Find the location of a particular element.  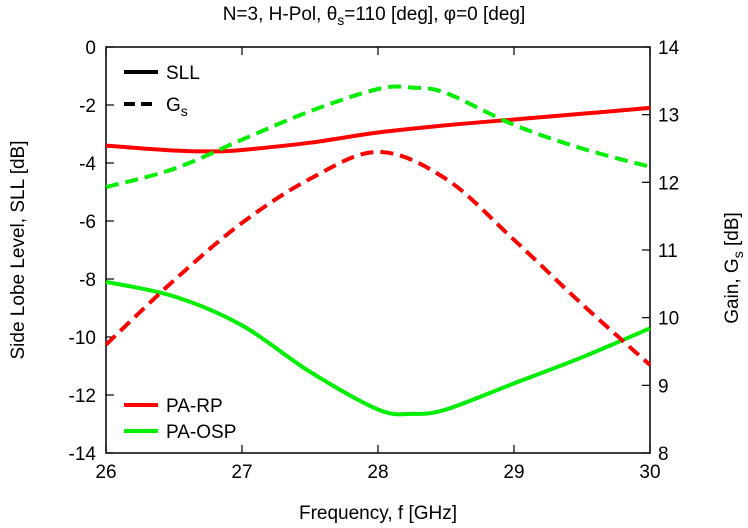

chart-title: N=3, H-Pol, θs=110 [deg], φ=0 [deg] is located at coordinates (374, 16).